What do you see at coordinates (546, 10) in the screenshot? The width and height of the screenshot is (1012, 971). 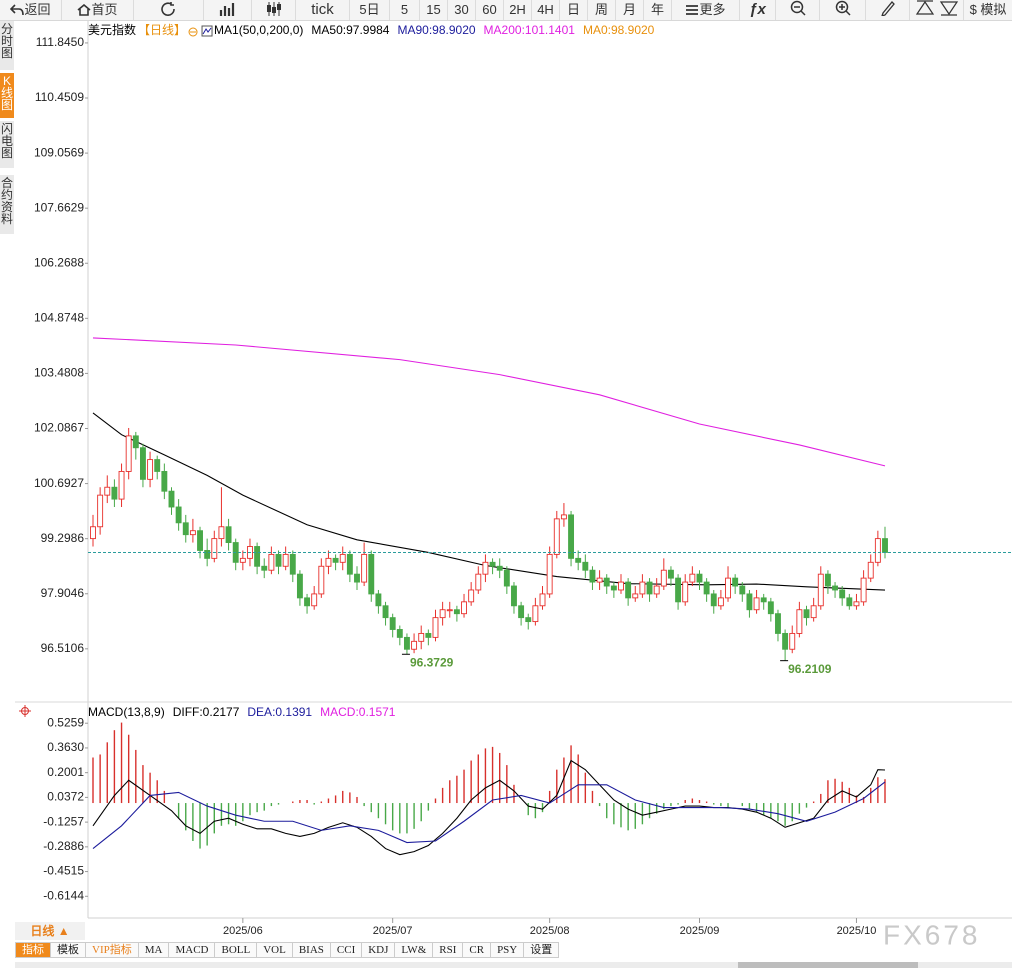 I see `period-button: 4H` at bounding box center [546, 10].